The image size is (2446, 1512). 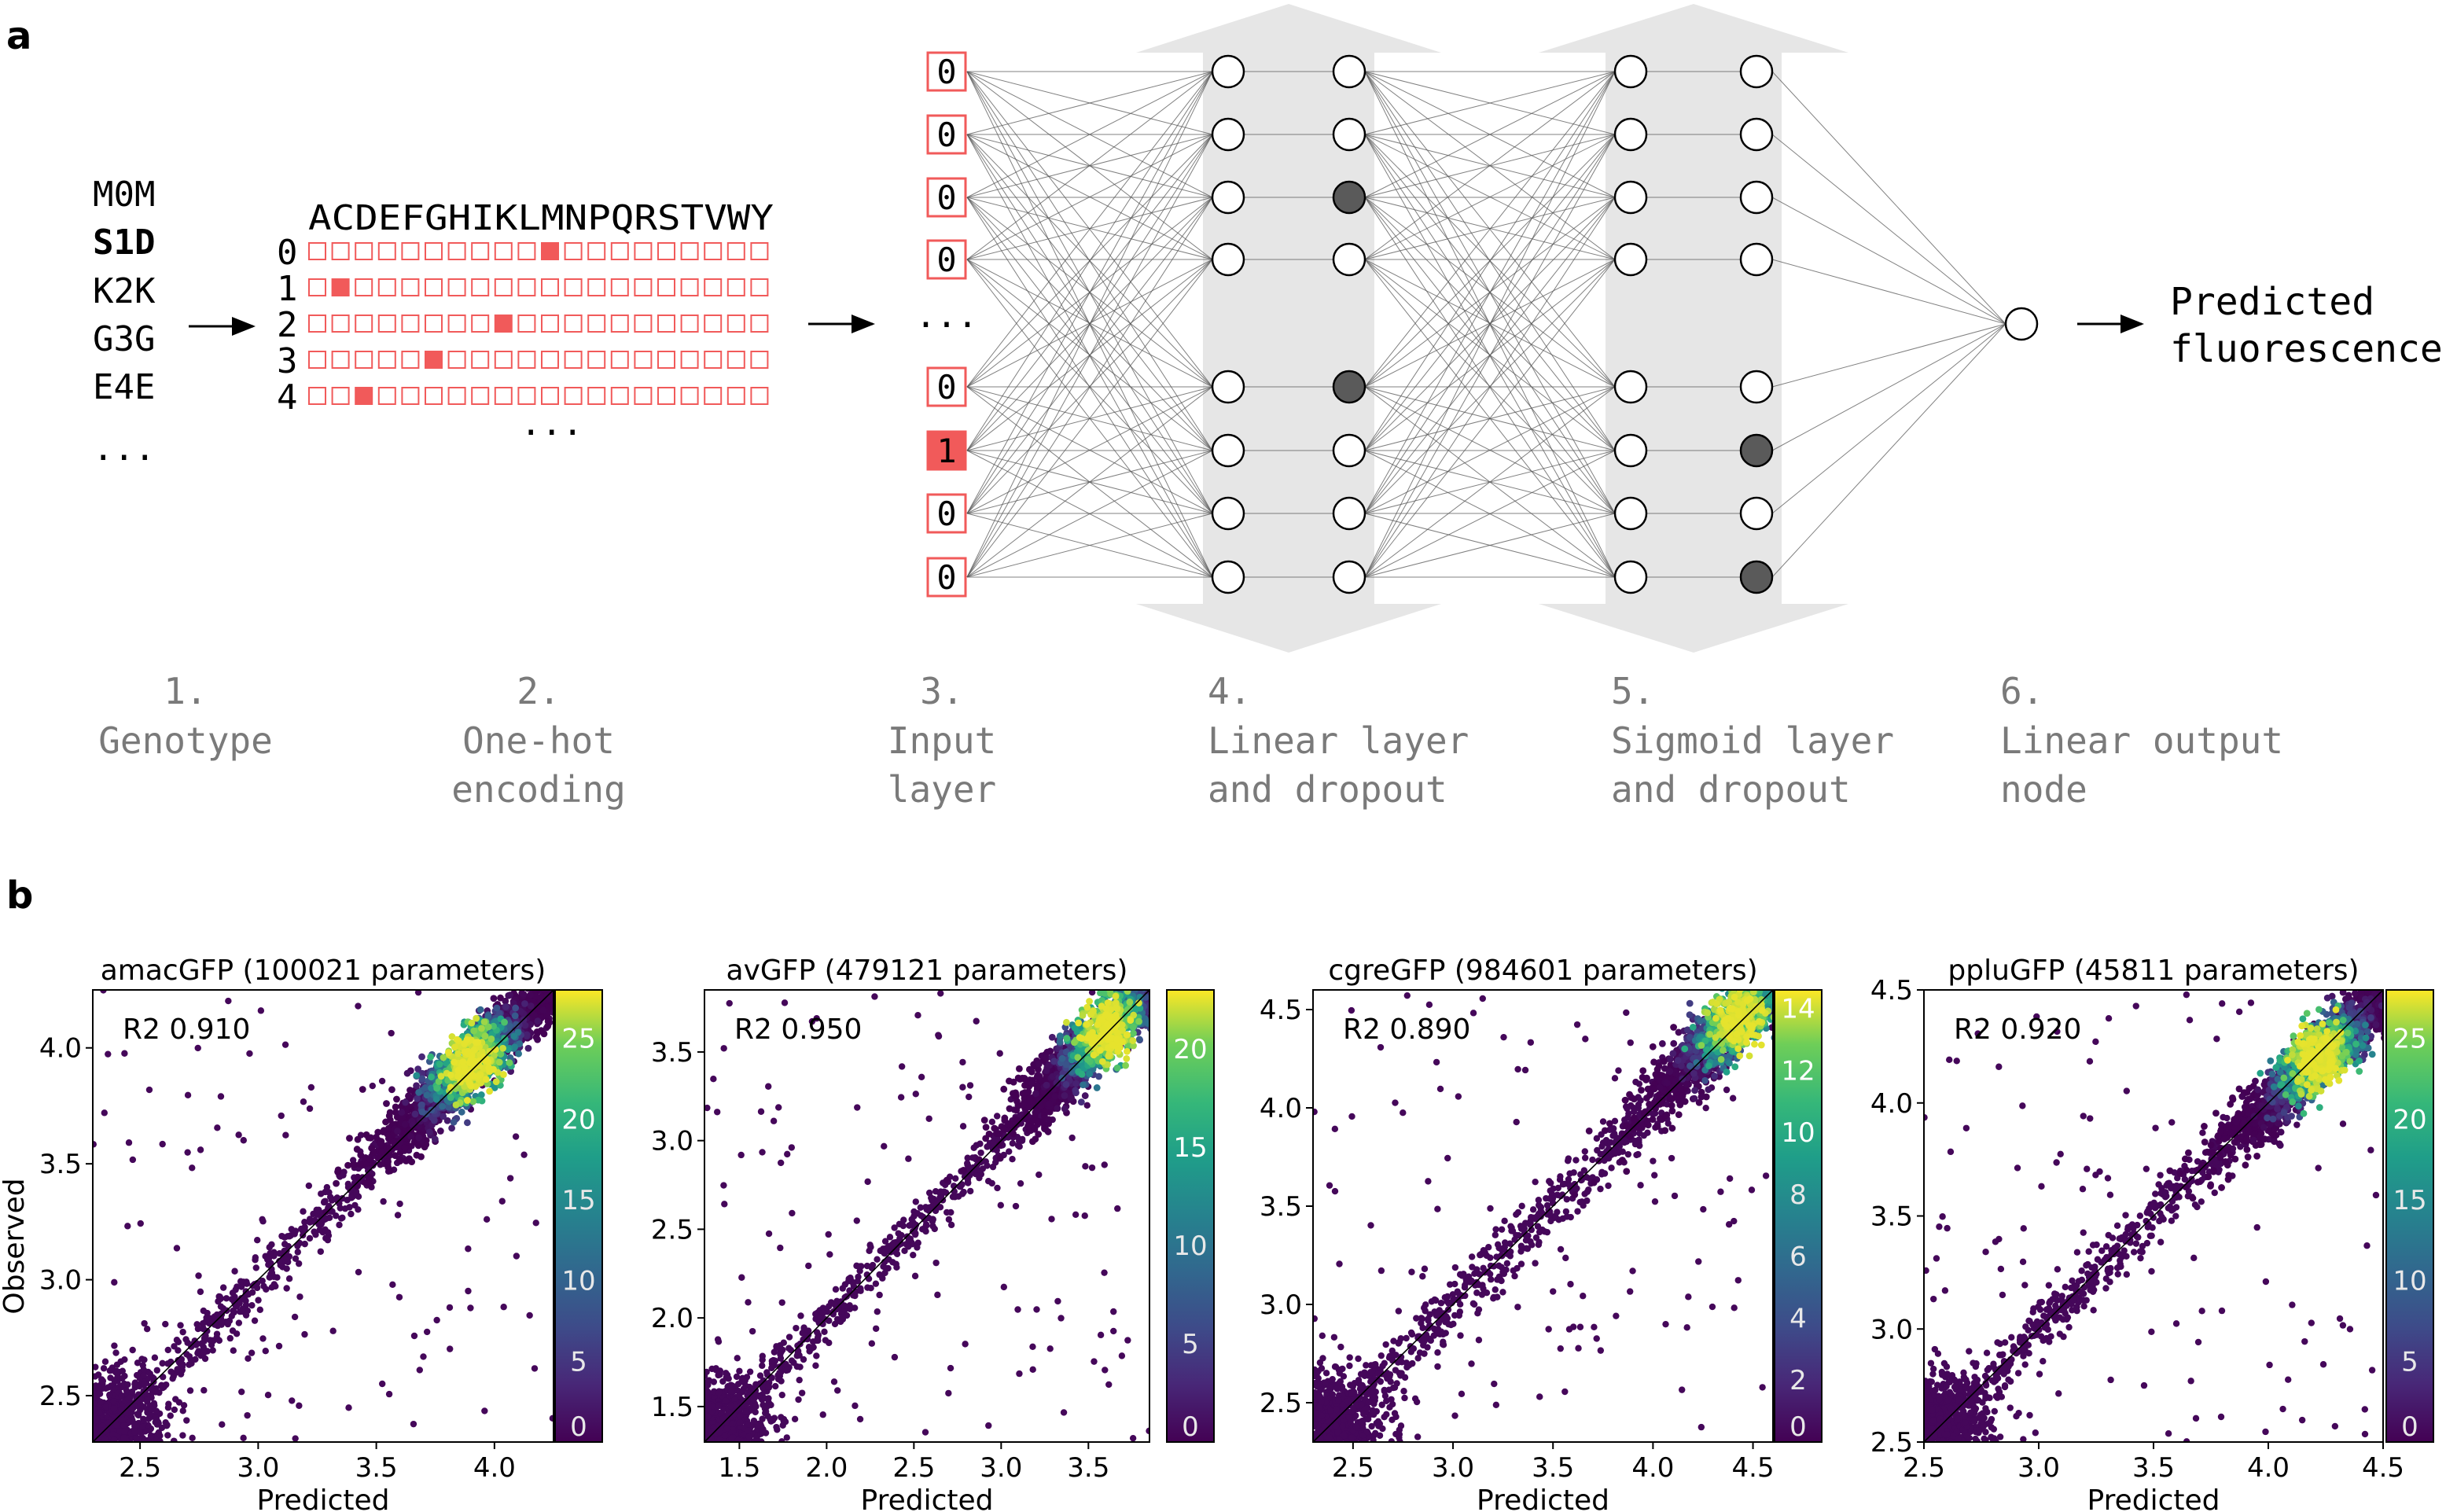 What do you see at coordinates (376, 1468) in the screenshot?
I see `x-tick-label: 3.5` at bounding box center [376, 1468].